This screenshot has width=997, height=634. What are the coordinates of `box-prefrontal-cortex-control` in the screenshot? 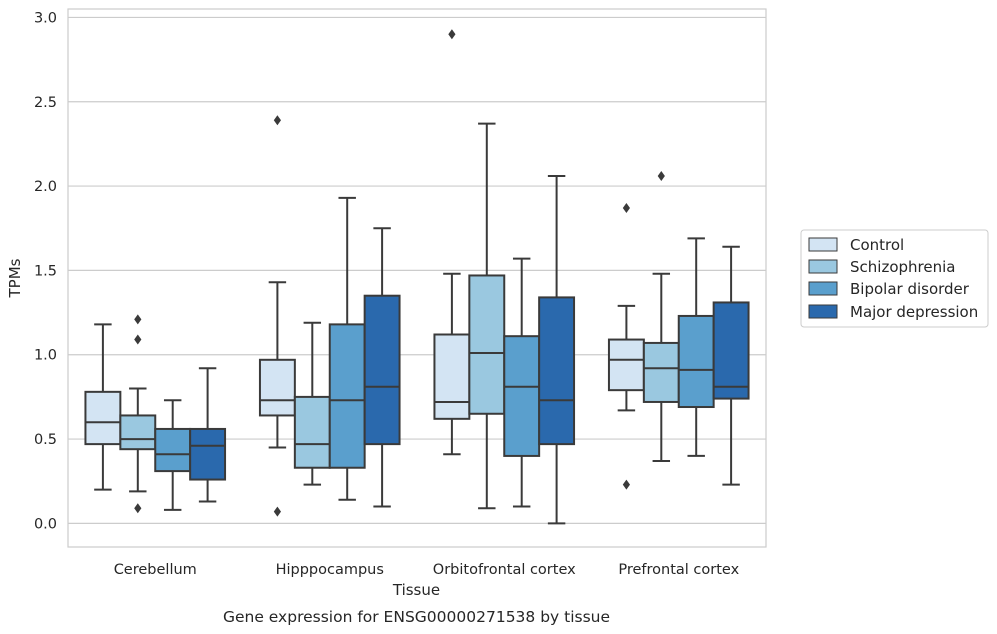 It's located at (626, 346).